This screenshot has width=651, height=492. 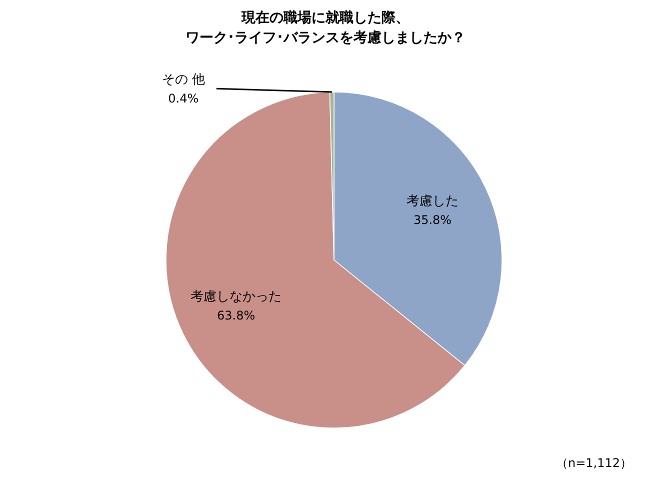 What do you see at coordinates (325, 17) in the screenshot?
I see `chart-title: 現在の職場に就職した際、` at bounding box center [325, 17].